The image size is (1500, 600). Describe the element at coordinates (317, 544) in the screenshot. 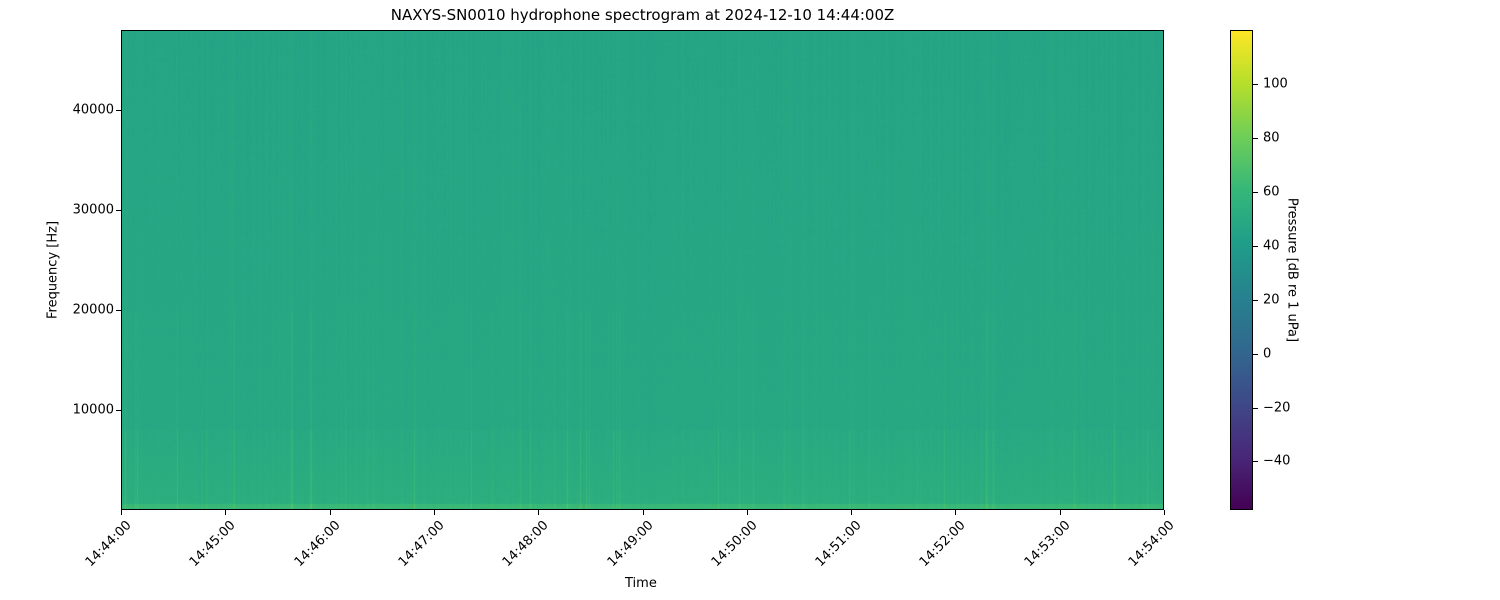

I see `x-tick-label: 14:46:00` at that location.